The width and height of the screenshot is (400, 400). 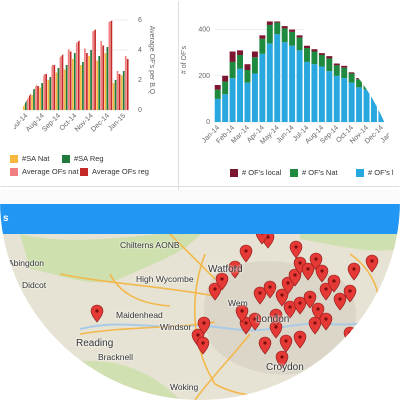 What do you see at coordinates (208, 122) in the screenshot?
I see `y-tick-label: 0` at bounding box center [208, 122].